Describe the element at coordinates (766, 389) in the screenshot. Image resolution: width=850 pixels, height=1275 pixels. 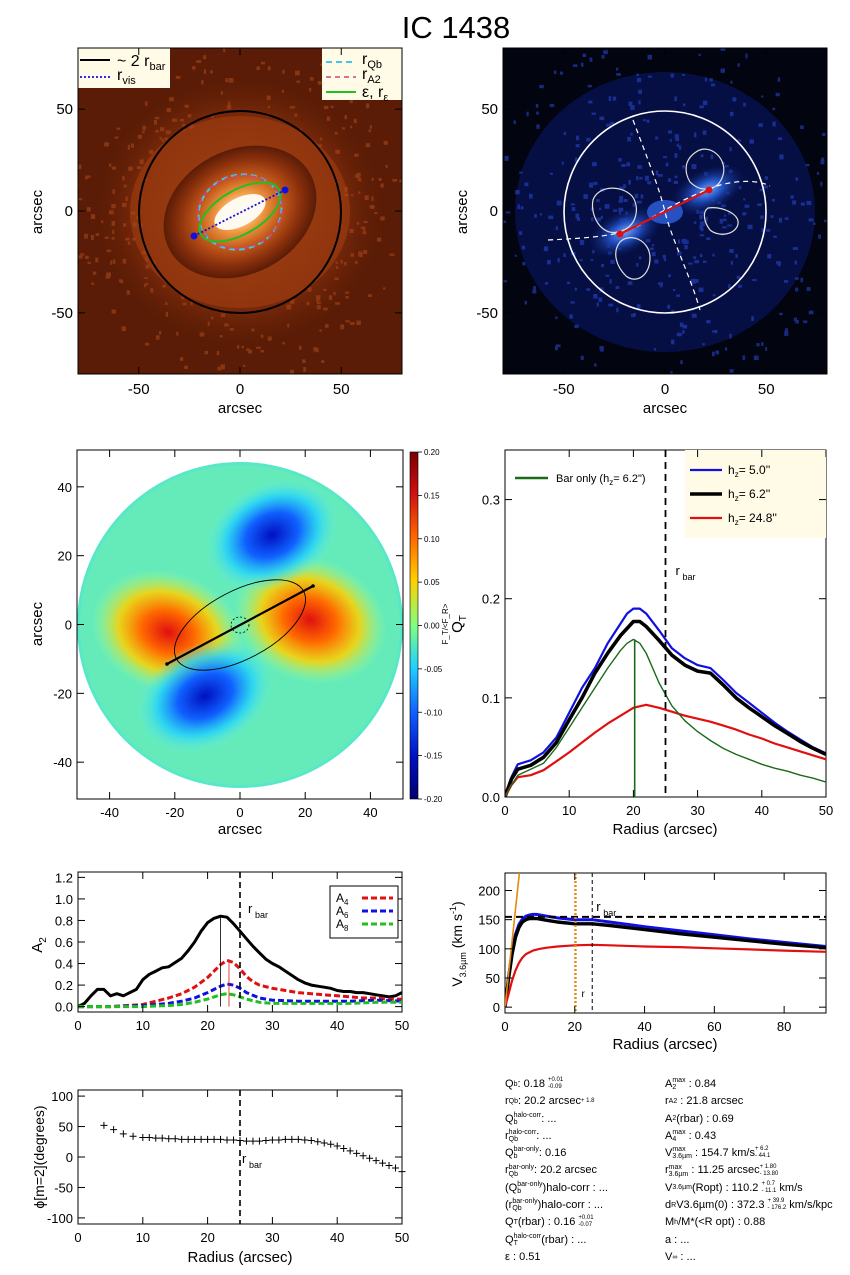
I see `x-tick-label: 50` at that location.